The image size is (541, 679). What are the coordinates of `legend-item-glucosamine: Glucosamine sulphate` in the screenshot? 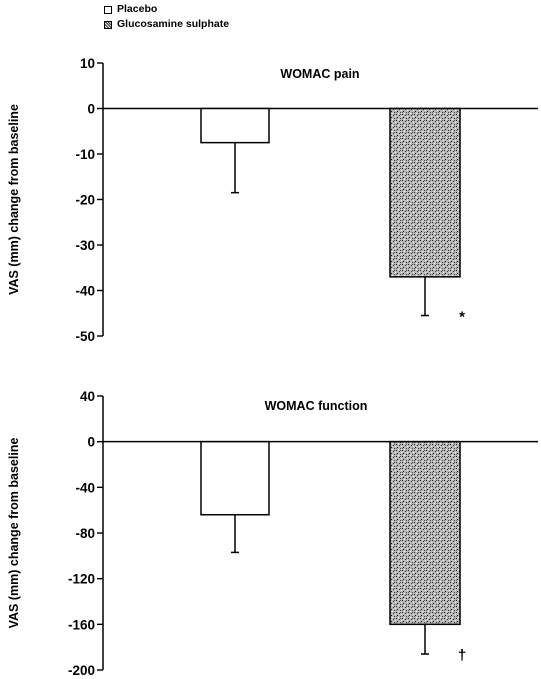 It's located at (166, 24).